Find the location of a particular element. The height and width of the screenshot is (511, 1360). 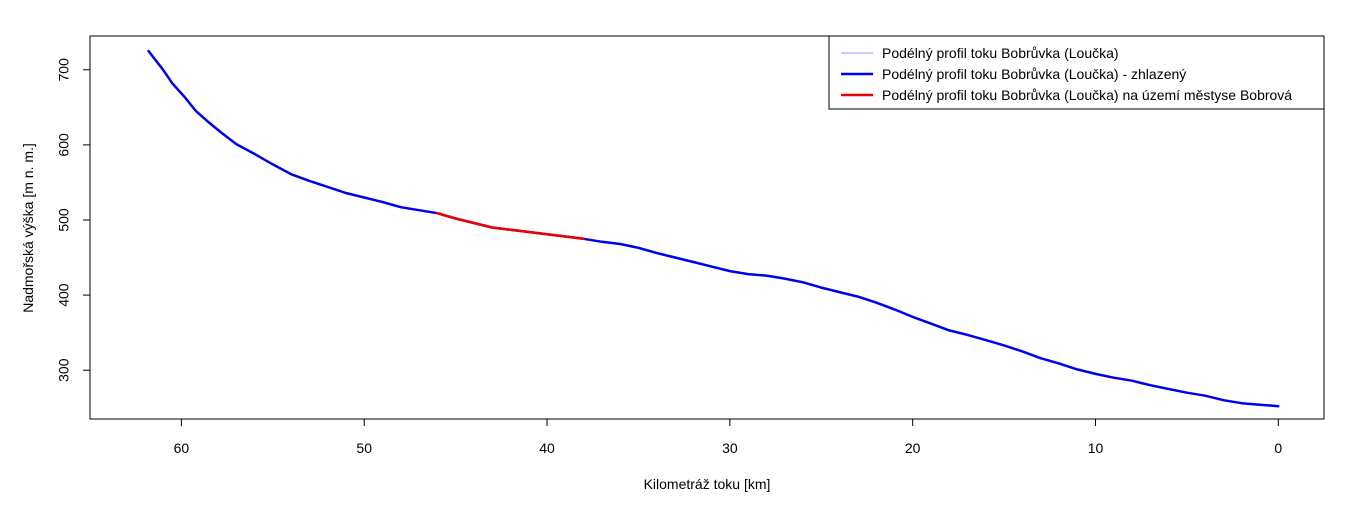

x-axis: 60 50 40 30 20 10 0 is located at coordinates (728, 437).